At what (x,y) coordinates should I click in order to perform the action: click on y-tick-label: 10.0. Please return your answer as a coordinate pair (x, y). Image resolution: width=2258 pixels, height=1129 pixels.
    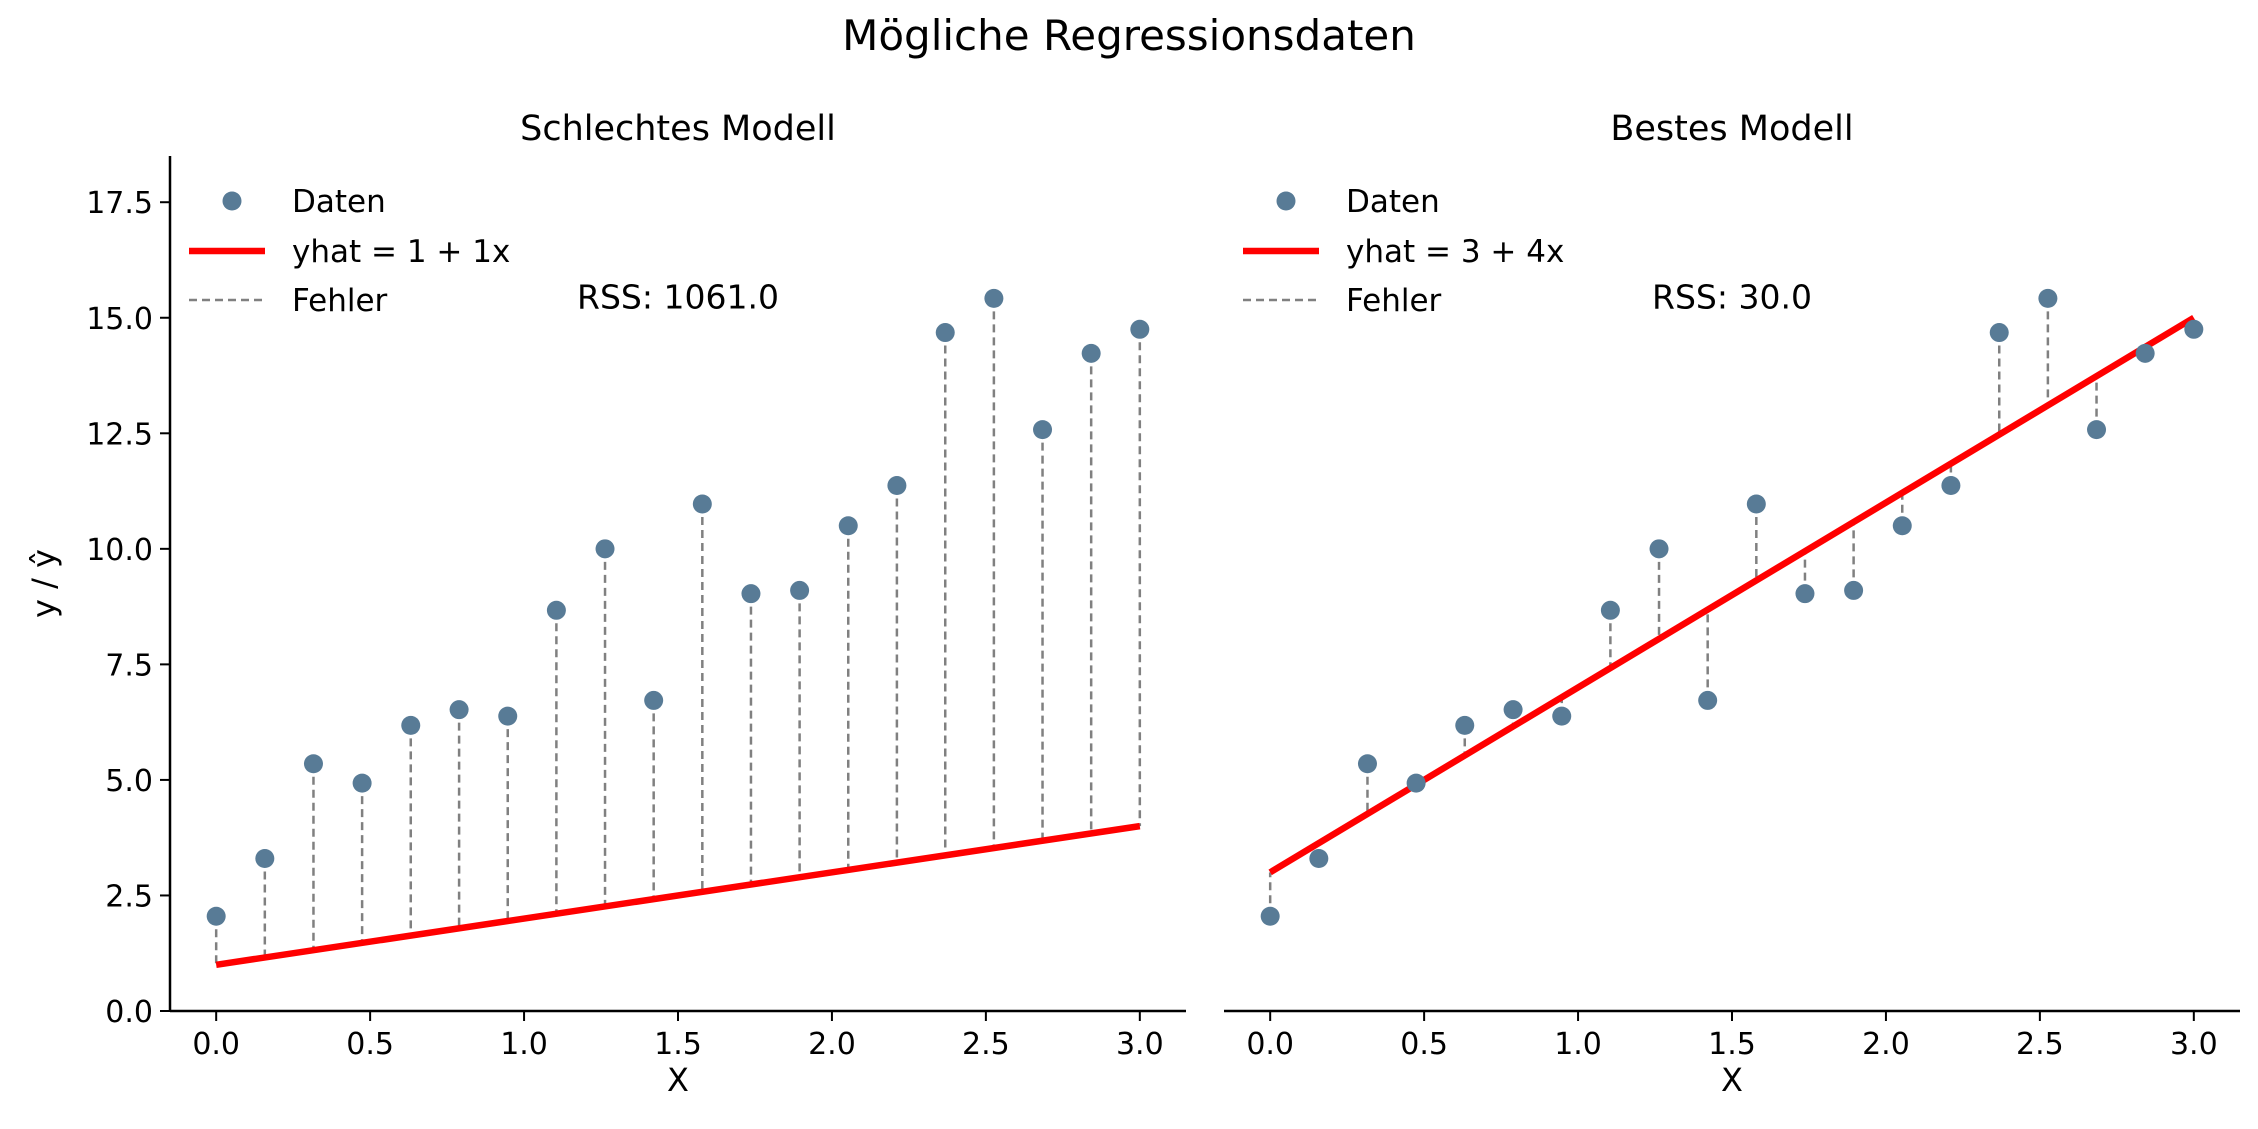
    Looking at the image, I should click on (119, 550).